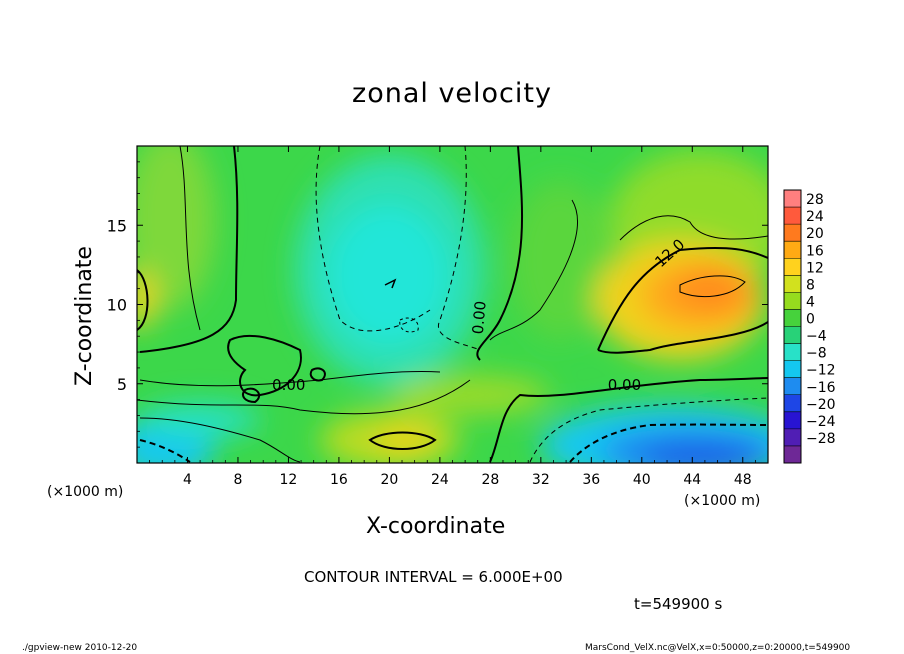  Describe the element at coordinates (815, 217) in the screenshot. I see `colorbar-label: 24` at that location.